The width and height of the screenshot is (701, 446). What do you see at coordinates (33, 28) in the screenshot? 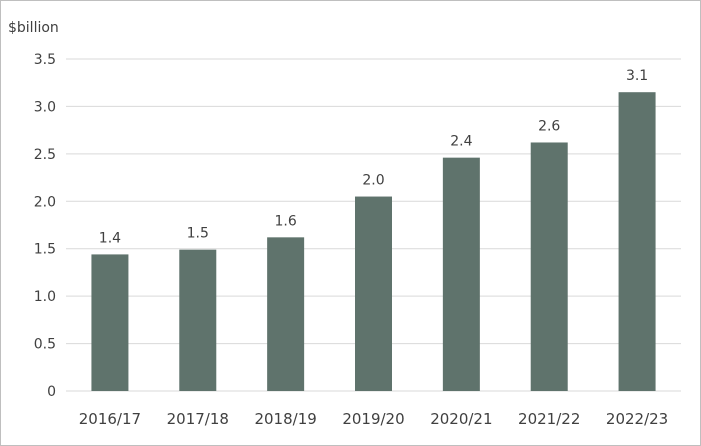
I see `y-axis-label: $billion` at bounding box center [33, 28].